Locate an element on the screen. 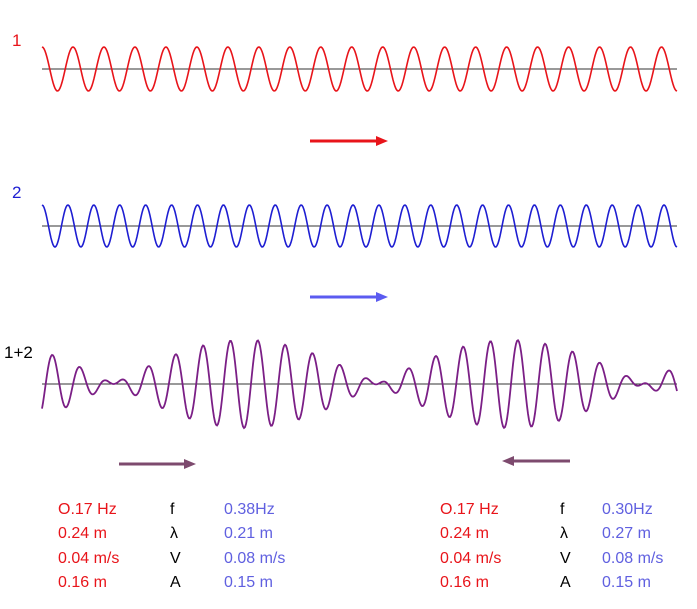 This screenshot has width=697, height=609. superposition-left-arrow is located at coordinates (536, 461).